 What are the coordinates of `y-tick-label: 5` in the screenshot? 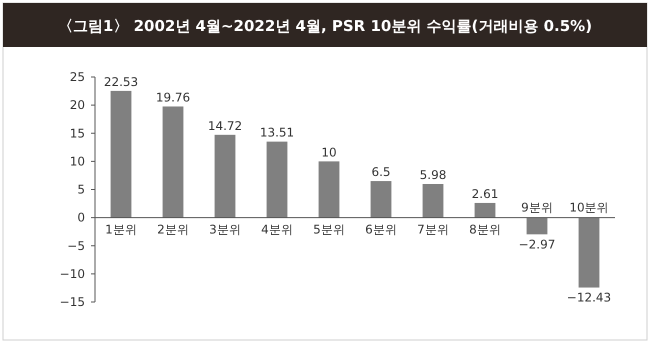 It's located at (81, 189).